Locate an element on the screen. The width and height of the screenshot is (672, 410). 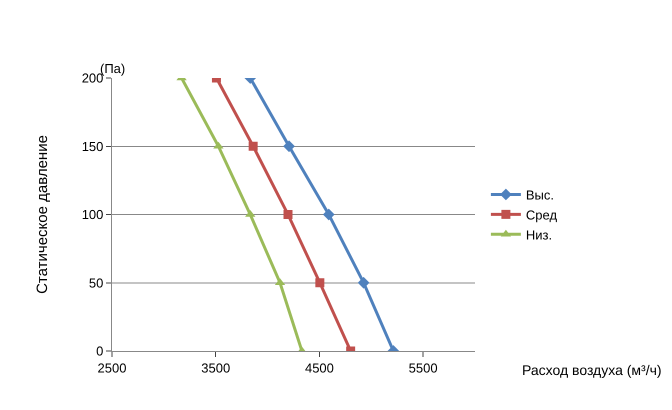
y-tick-label: 50 is located at coordinates (96, 282).